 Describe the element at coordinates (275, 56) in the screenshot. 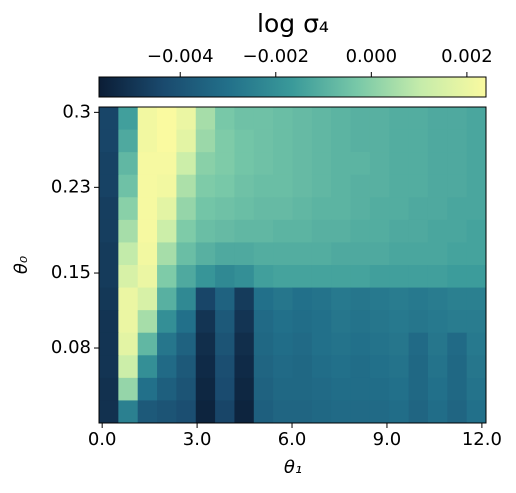

I see `colorbar-tick-label: −0.002` at that location.